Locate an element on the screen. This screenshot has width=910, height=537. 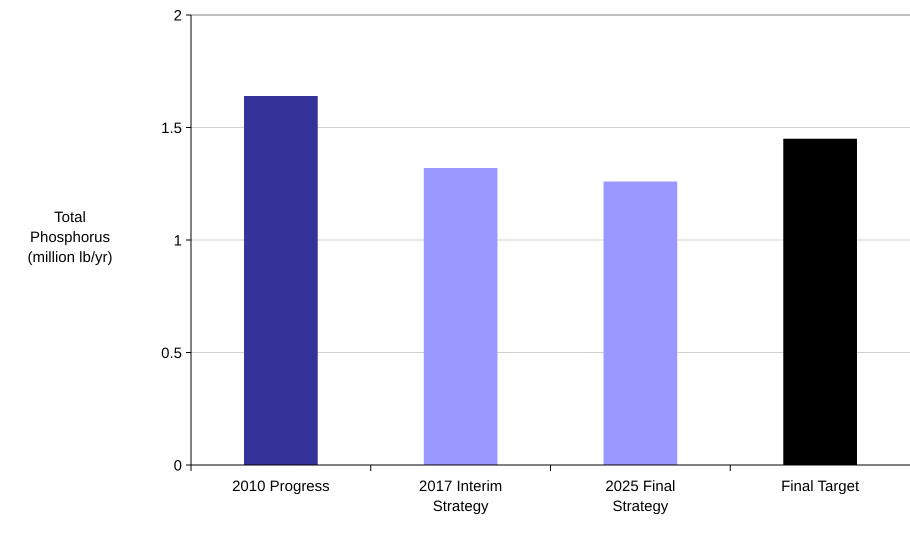
y-tick-label: 0 is located at coordinates (178, 465).